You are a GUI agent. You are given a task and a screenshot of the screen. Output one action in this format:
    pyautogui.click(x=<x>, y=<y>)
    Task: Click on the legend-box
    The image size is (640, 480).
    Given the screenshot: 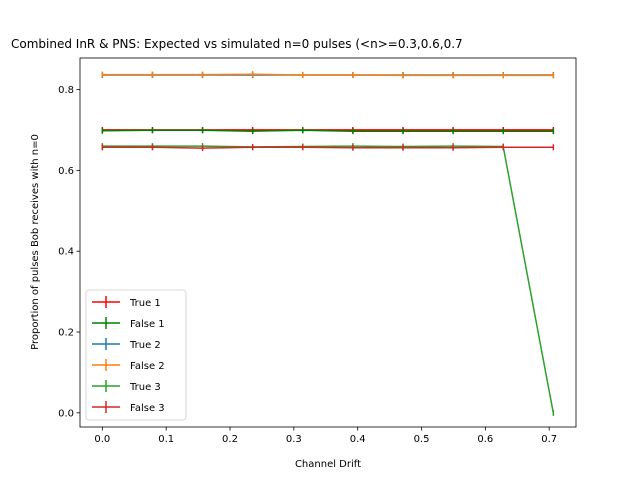 What is the action you would take?
    pyautogui.click(x=136, y=355)
    